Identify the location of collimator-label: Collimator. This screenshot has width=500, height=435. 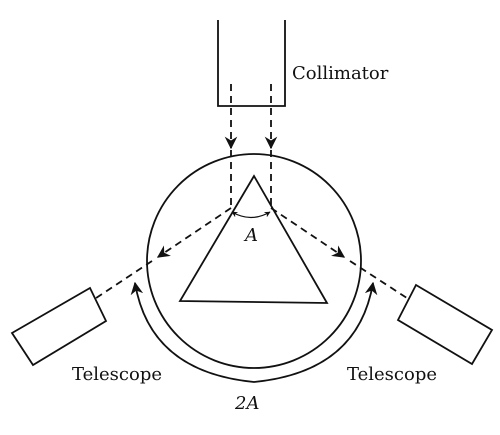
(340, 73).